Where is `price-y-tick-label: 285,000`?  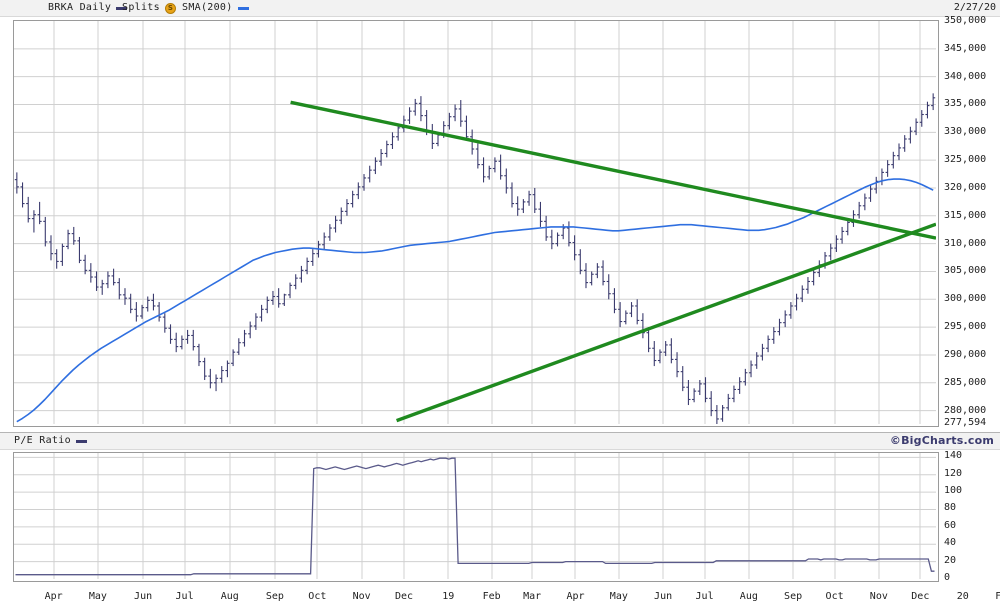 price-y-tick-label: 285,000 is located at coordinates (965, 382).